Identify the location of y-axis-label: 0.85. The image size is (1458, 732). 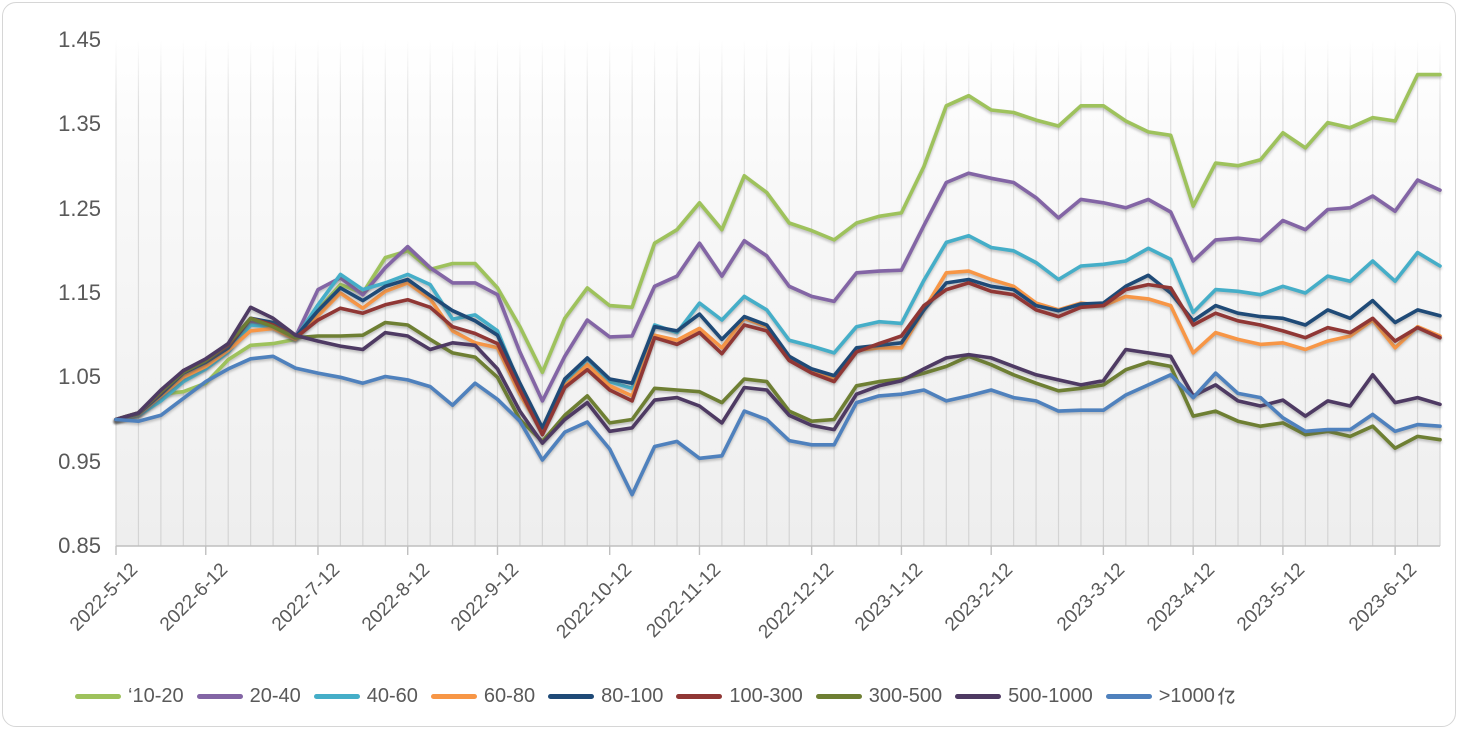
(79, 545).